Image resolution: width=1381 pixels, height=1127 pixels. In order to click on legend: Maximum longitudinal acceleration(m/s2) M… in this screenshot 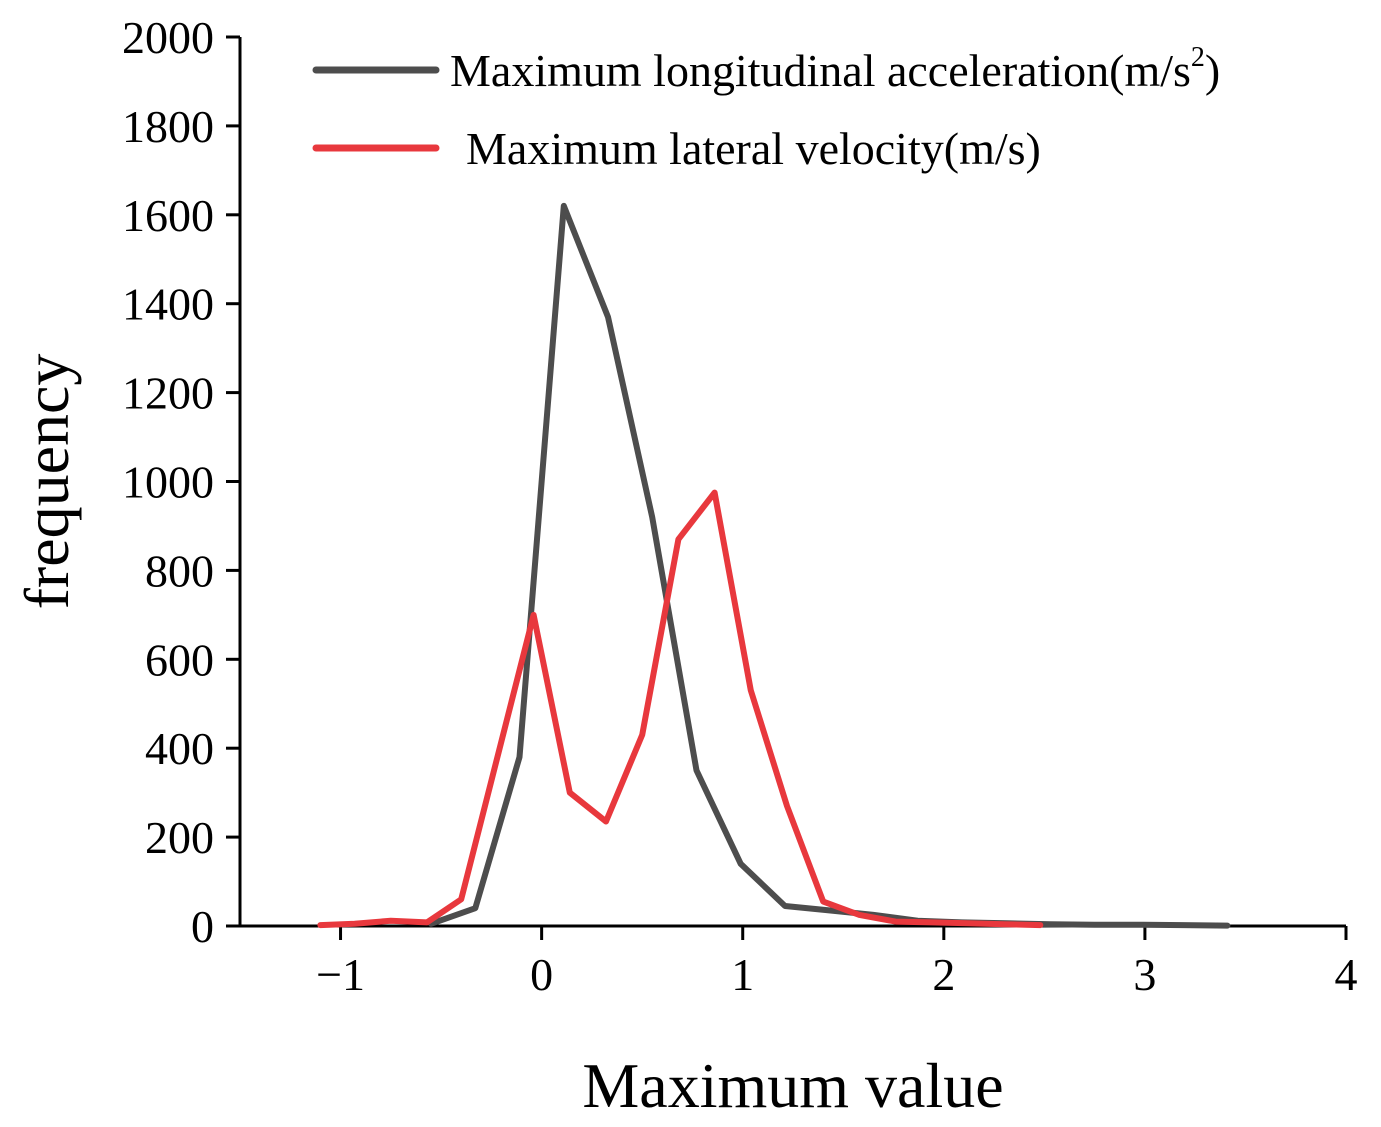, I will do `click(766, 108)`.